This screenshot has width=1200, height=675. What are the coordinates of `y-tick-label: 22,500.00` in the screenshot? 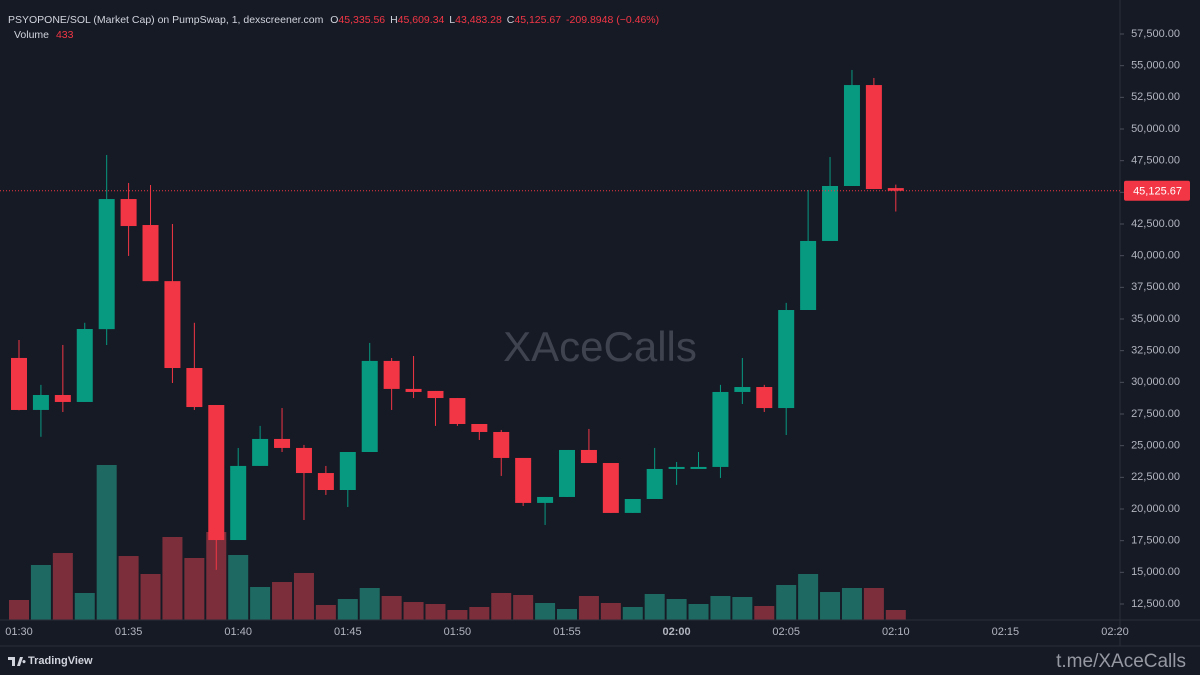 It's located at (1155, 477).